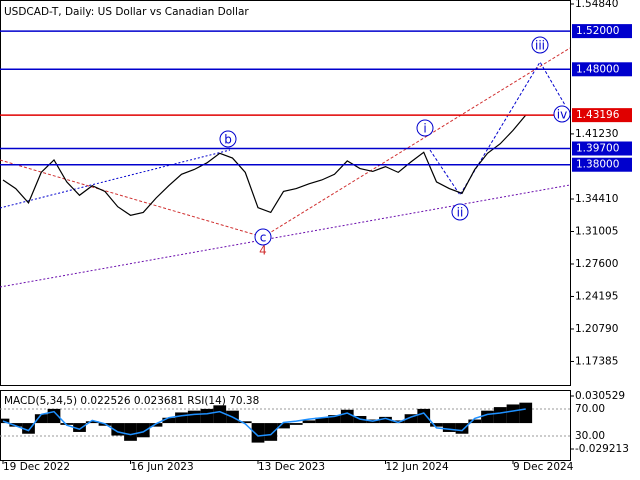 This screenshot has height=480, width=640. What do you see at coordinates (417, 467) in the screenshot?
I see `x-tick-label: 12 Jun 2024` at bounding box center [417, 467].